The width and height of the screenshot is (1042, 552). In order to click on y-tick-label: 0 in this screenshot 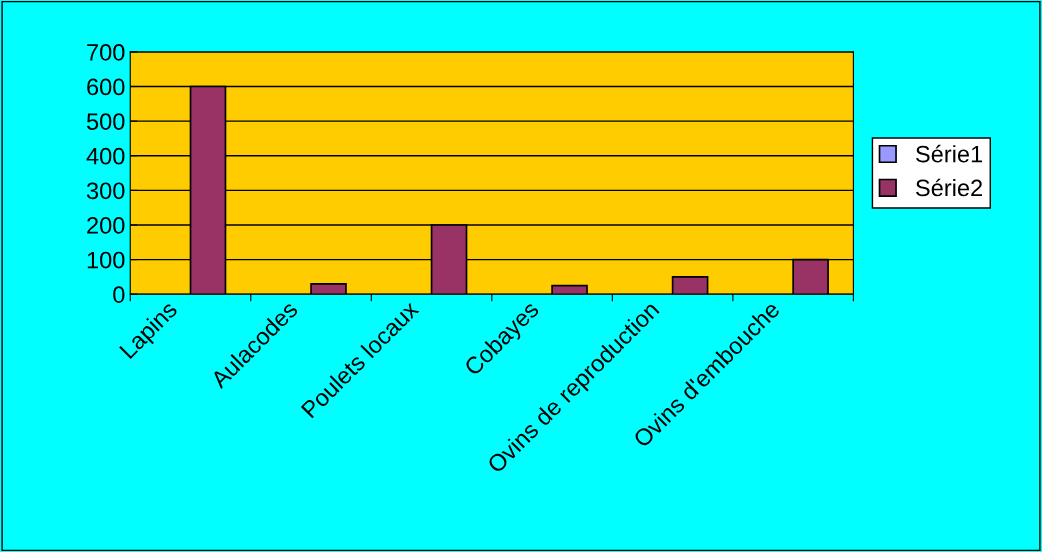, I will do `click(119, 294)`.